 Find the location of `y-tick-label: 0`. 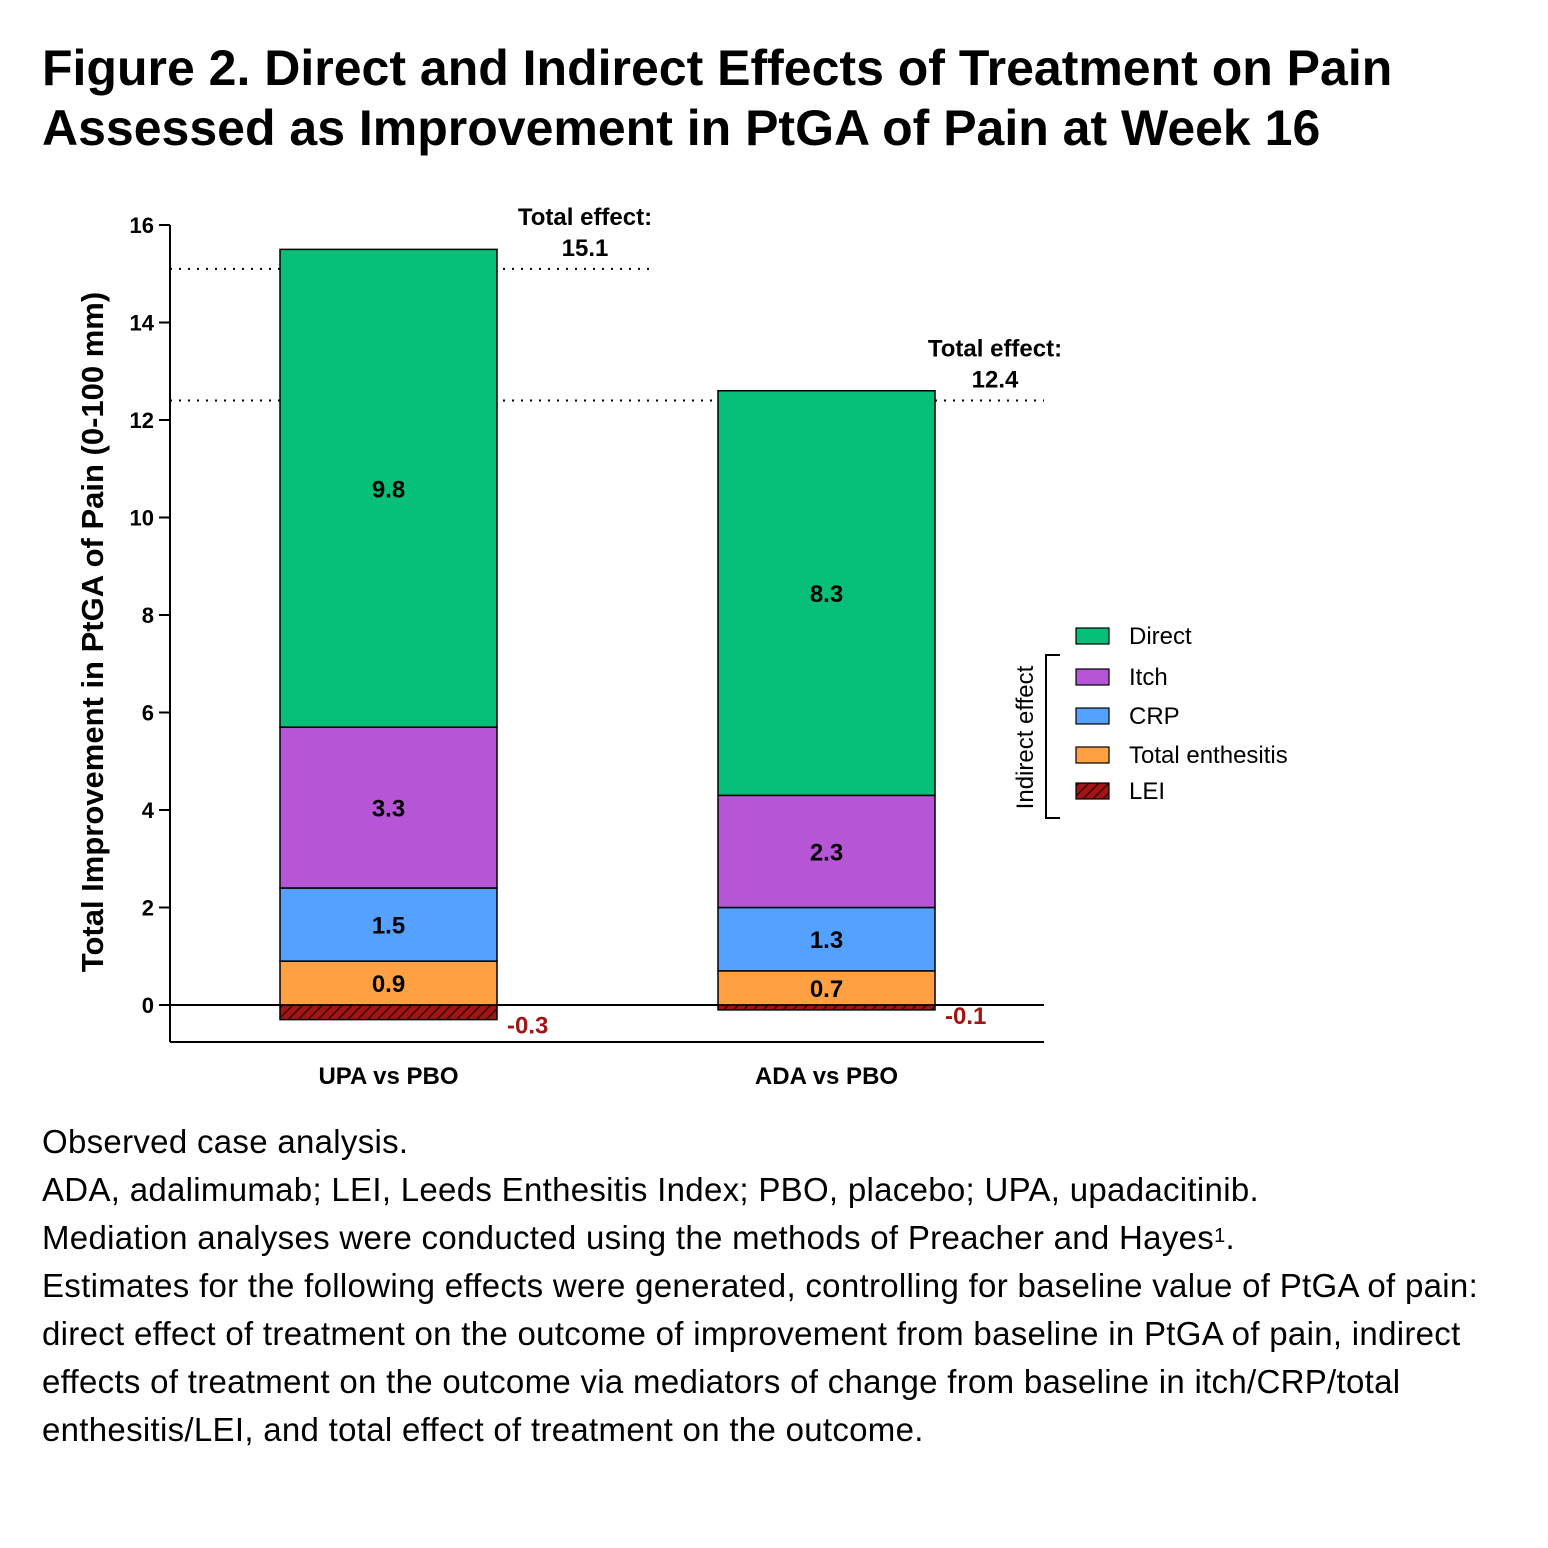

y-tick-label: 0 is located at coordinates (148, 1005).